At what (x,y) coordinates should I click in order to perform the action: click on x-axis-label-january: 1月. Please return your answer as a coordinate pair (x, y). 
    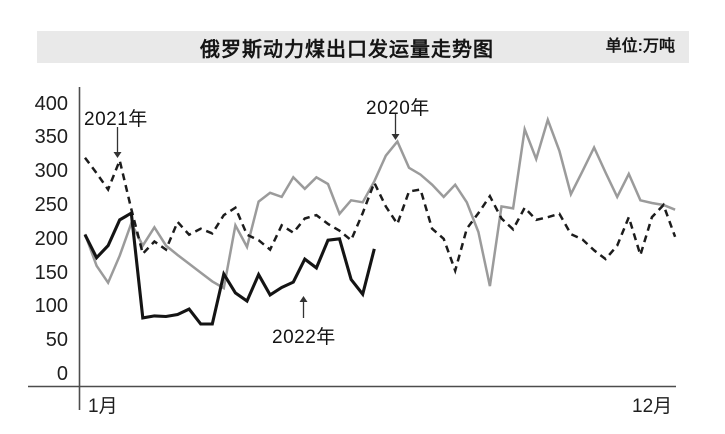
    Looking at the image, I should click on (103, 406).